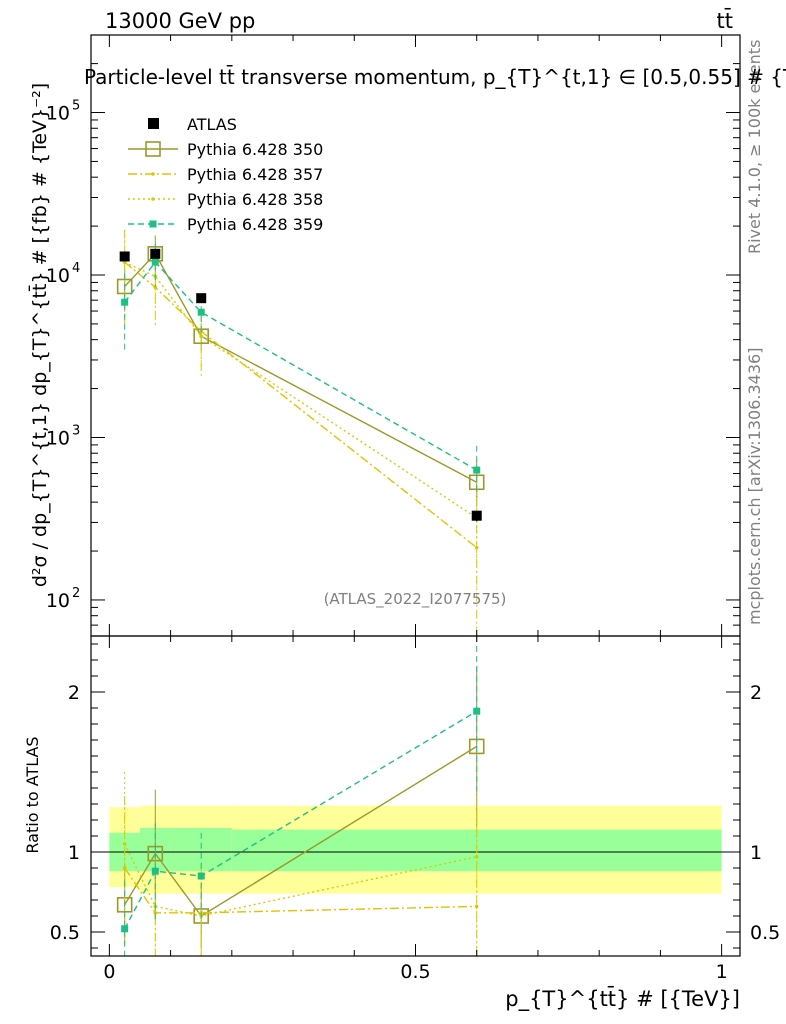 The width and height of the screenshot is (786, 1024). Describe the element at coordinates (212, 124) in the screenshot. I see `legend-label-data: ATLAS` at that location.